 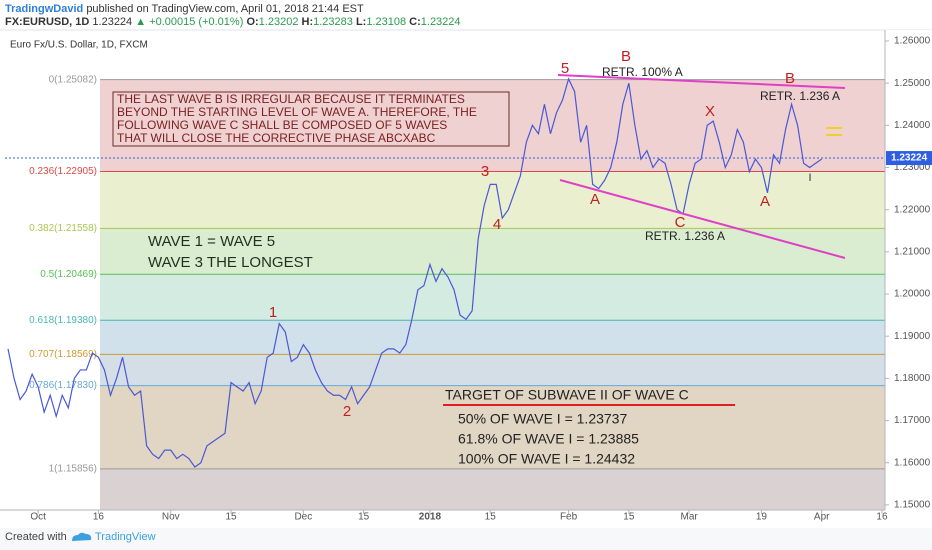 I want to click on price: 1.23224, so click(x=112, y=22).